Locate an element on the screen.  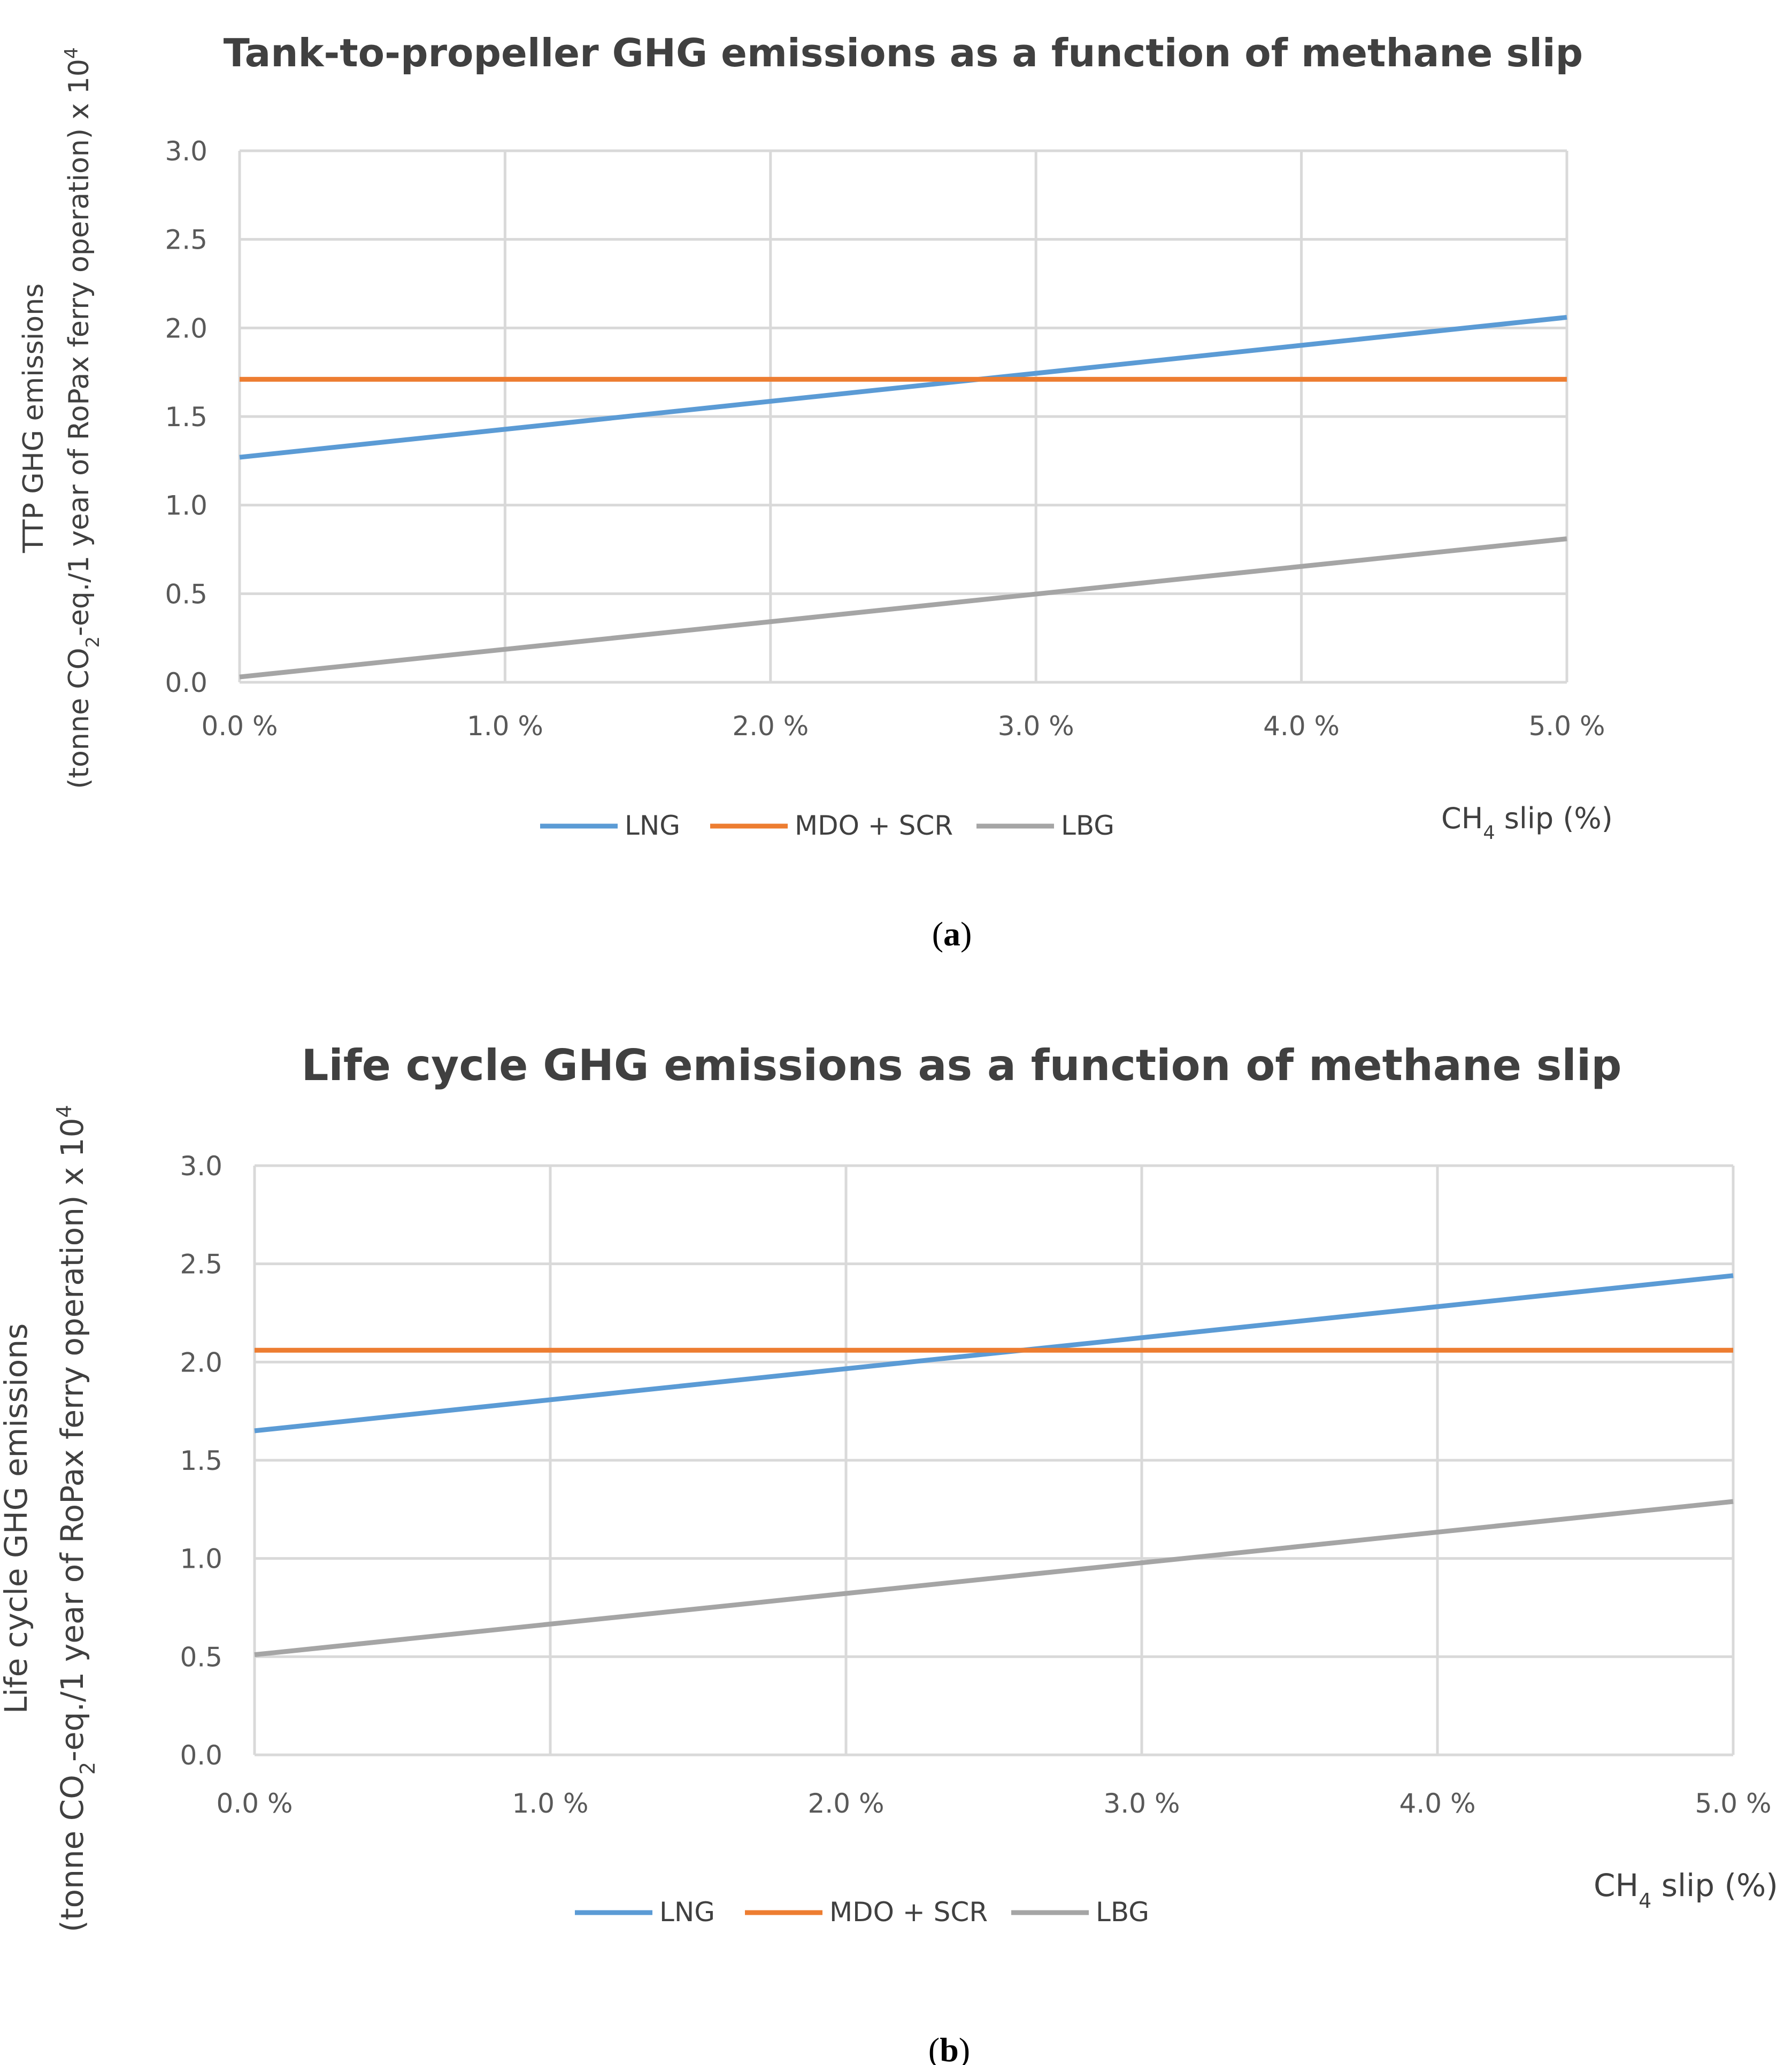
y-axis-label-line1: Life cycle GHG emissions is located at coordinates (17, 1518).